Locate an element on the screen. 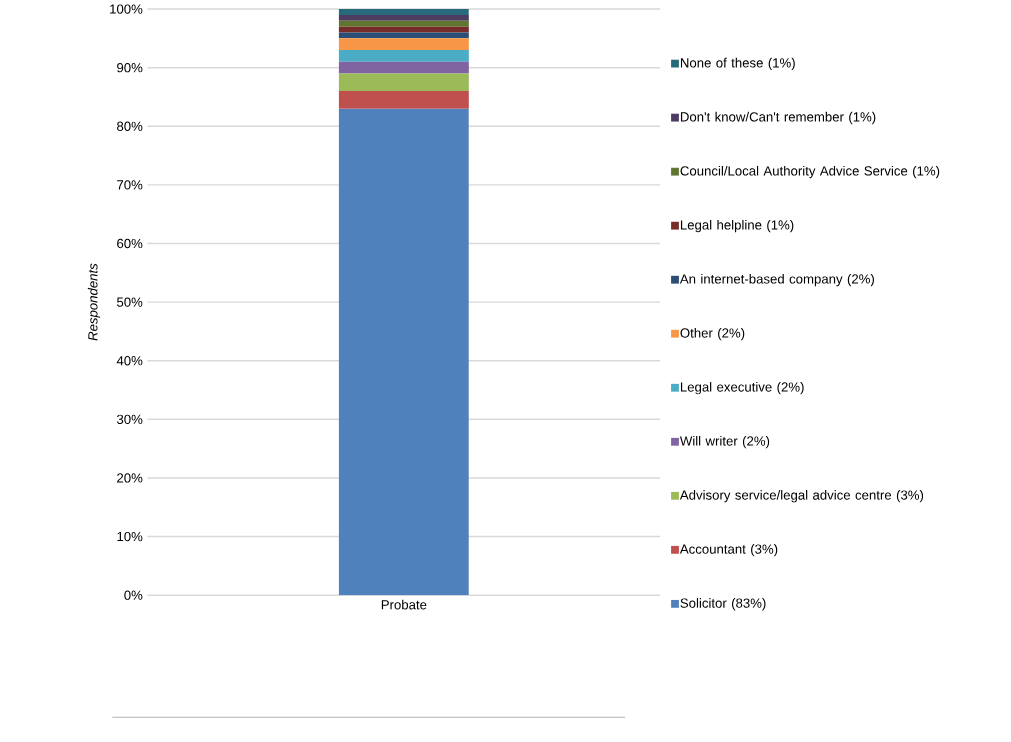  legend-label: Solicitor (83%) is located at coordinates (723, 604).